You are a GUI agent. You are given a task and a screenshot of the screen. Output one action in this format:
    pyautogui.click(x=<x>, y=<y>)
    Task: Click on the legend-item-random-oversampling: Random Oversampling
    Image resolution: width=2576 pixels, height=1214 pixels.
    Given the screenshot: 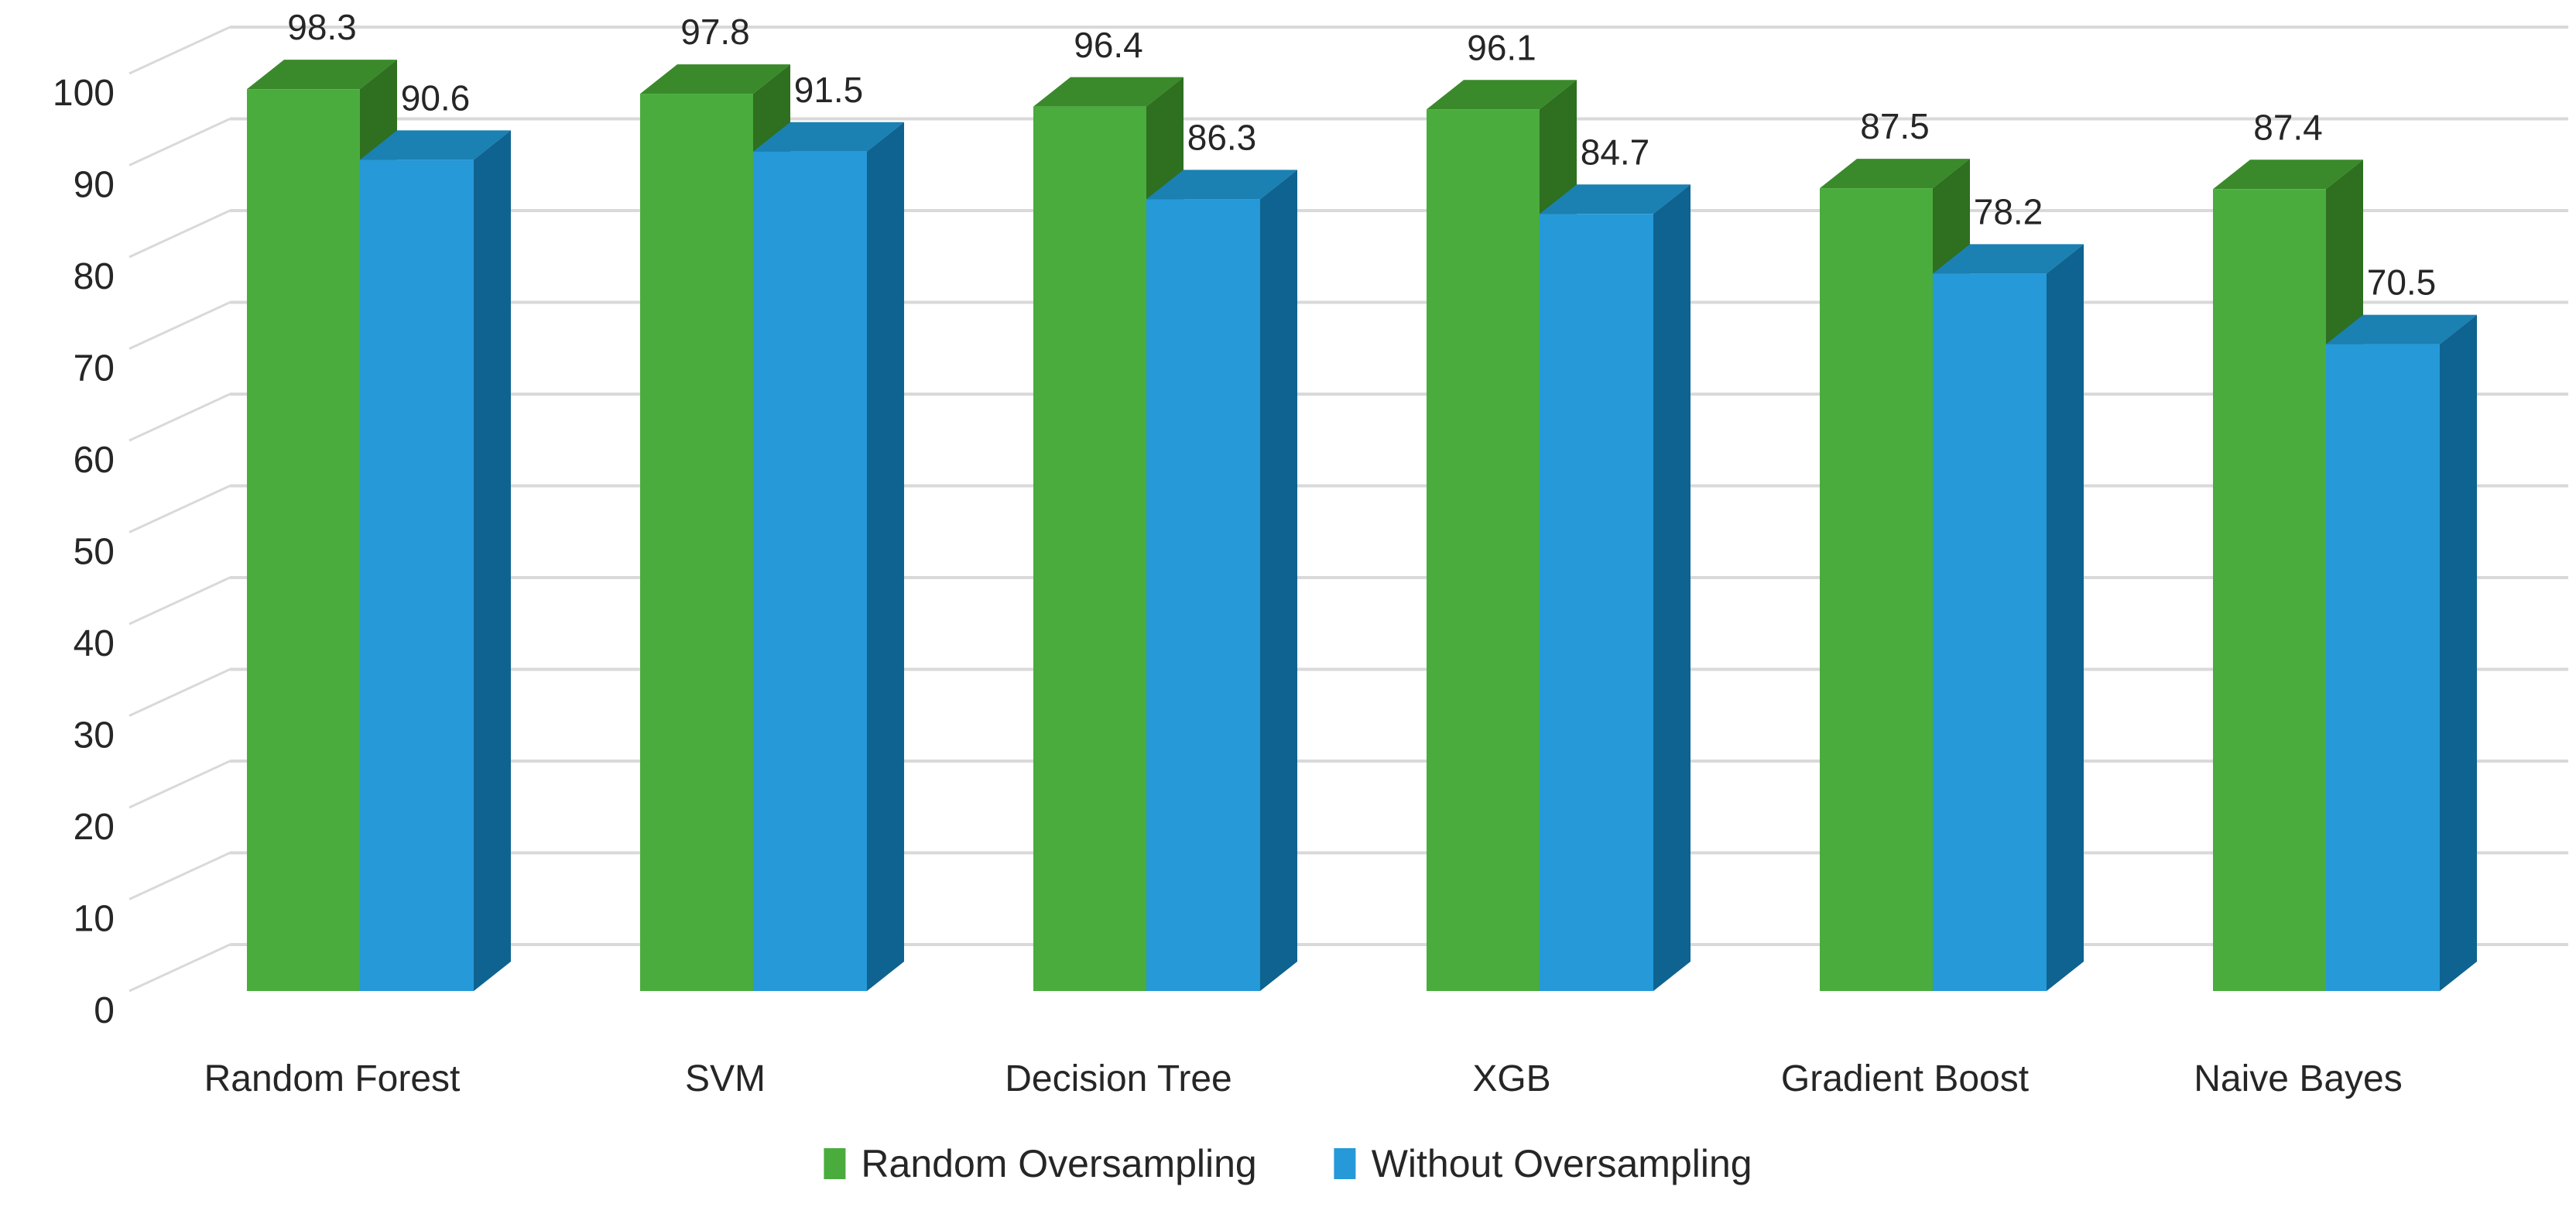 What is the action you would take?
    pyautogui.click(x=1040, y=1163)
    